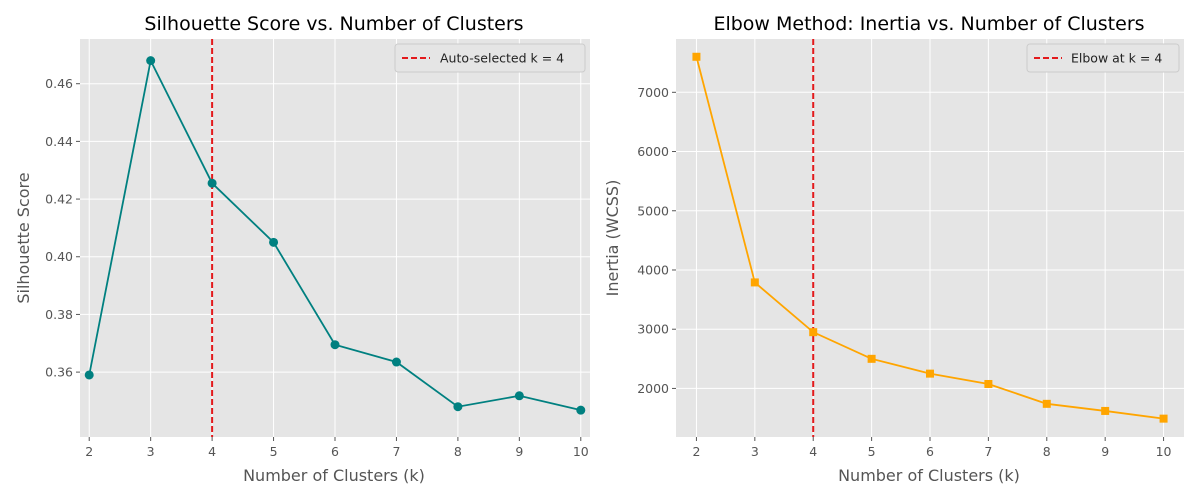  What do you see at coordinates (23, 237) in the screenshot?
I see `y-axis-label: Silhouette Score` at bounding box center [23, 237].